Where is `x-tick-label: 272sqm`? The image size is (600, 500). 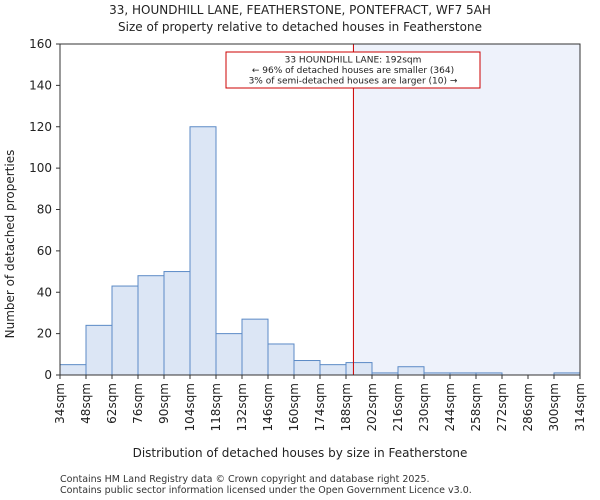
x-tick-label: 272sqm is located at coordinates (502, 407).